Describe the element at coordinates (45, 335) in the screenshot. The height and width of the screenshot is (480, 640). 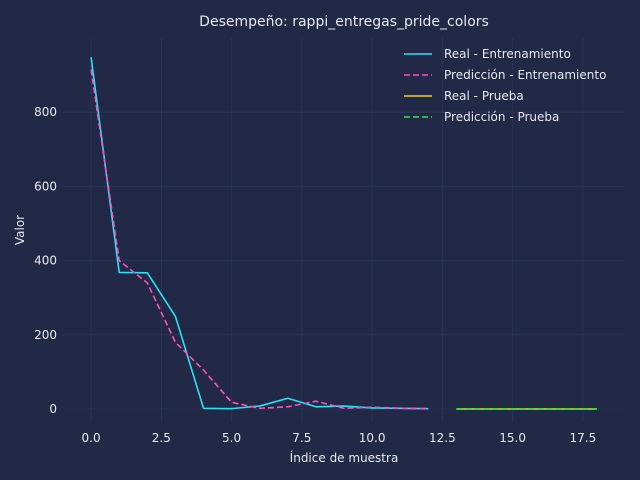
I see `y-tick-label: 200` at that location.